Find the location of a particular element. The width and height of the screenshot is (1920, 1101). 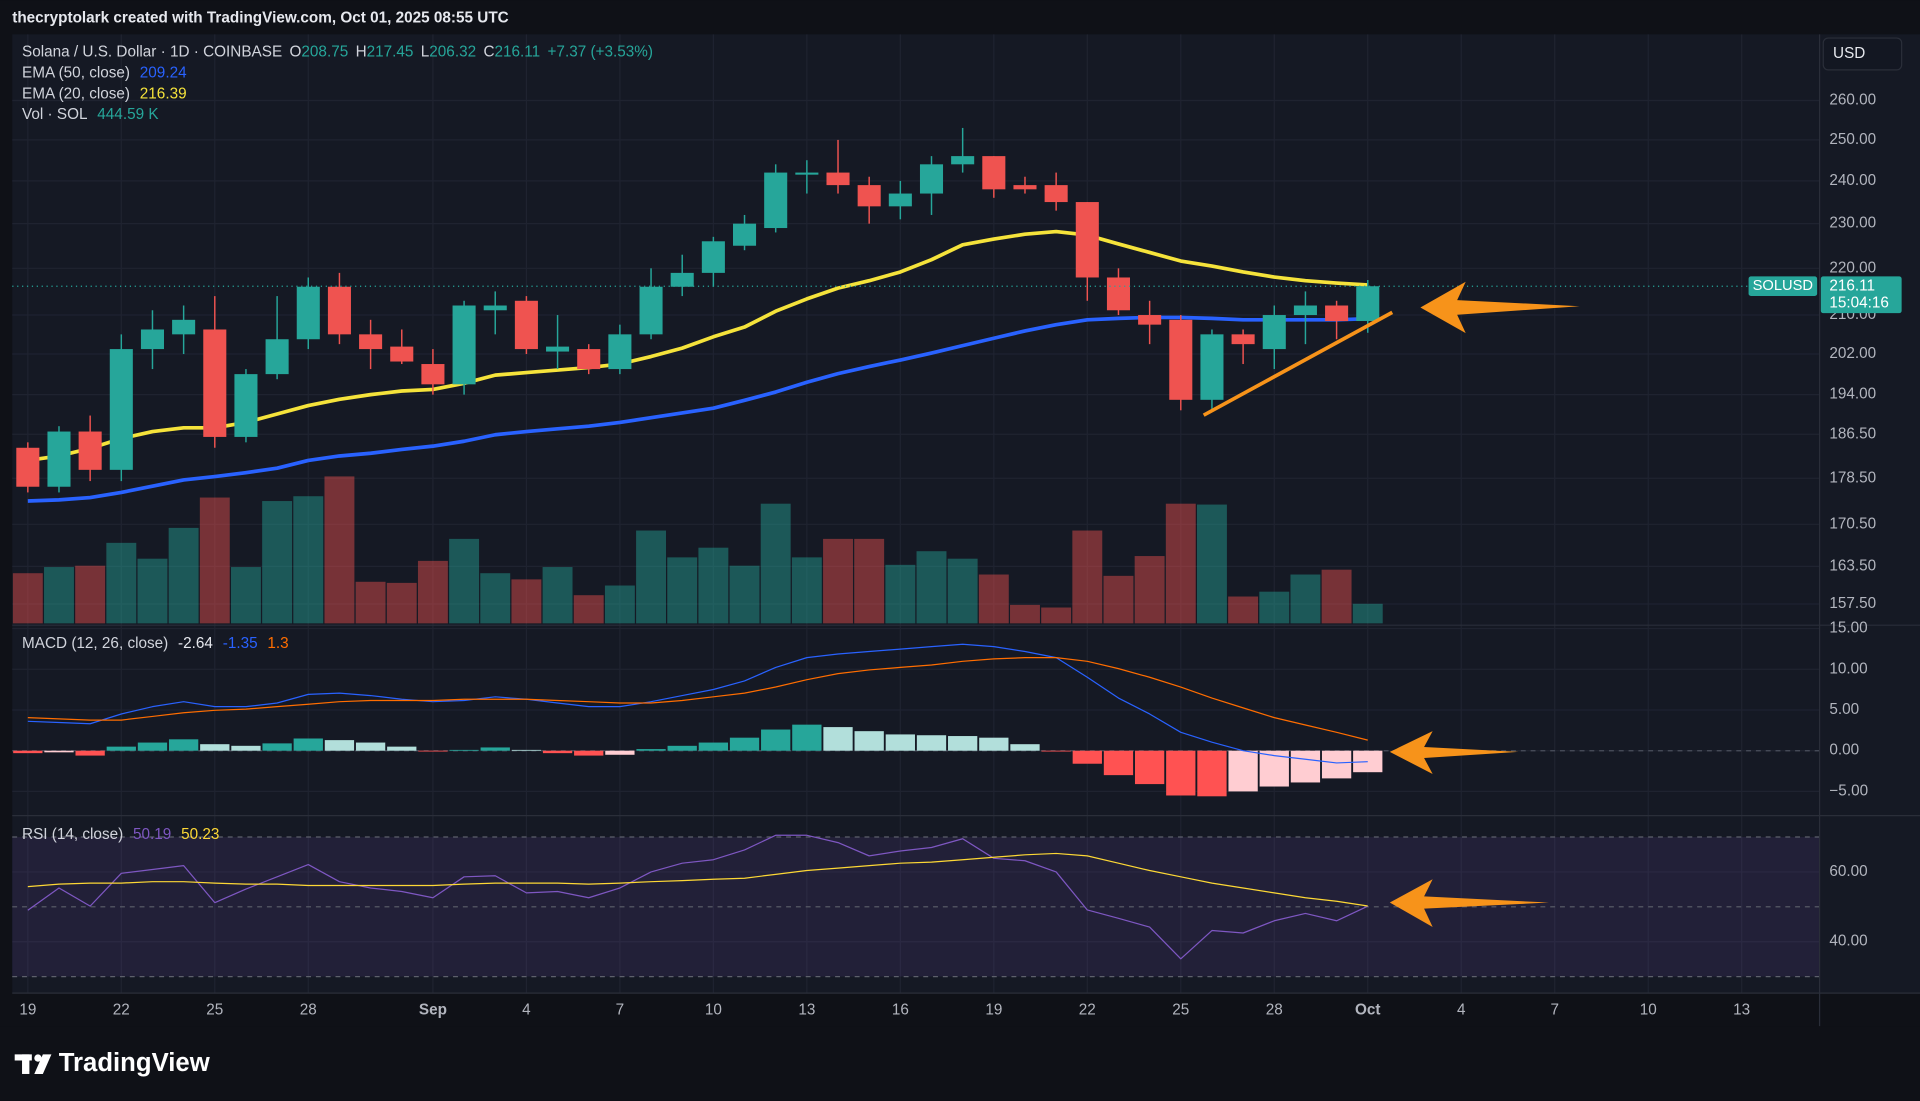

high-label: H is located at coordinates (361, 52).